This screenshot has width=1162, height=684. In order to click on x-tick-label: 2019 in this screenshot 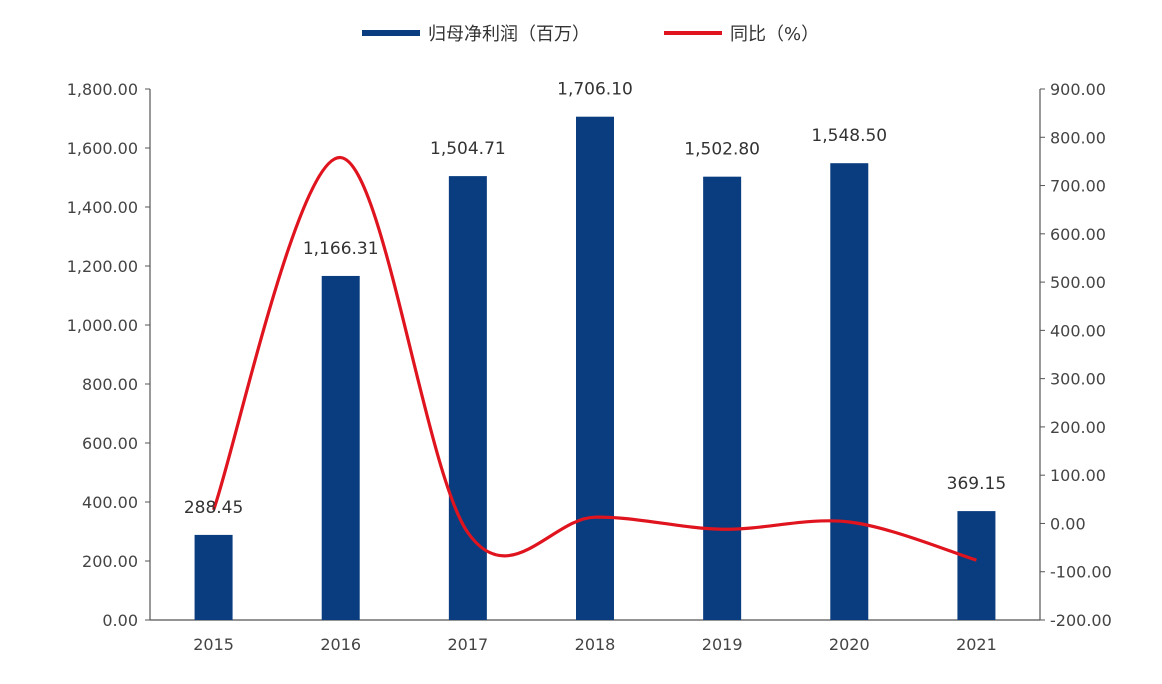, I will do `click(722, 644)`.